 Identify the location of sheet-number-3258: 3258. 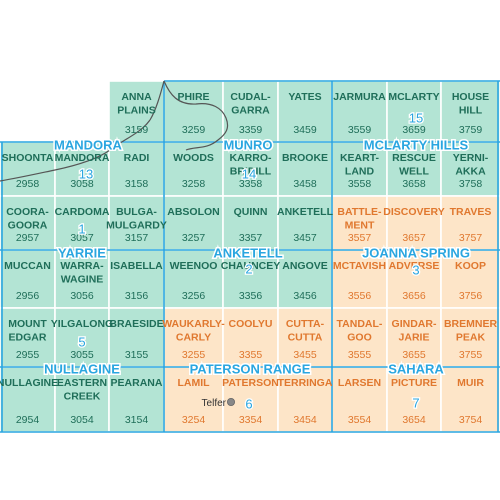
(194, 184).